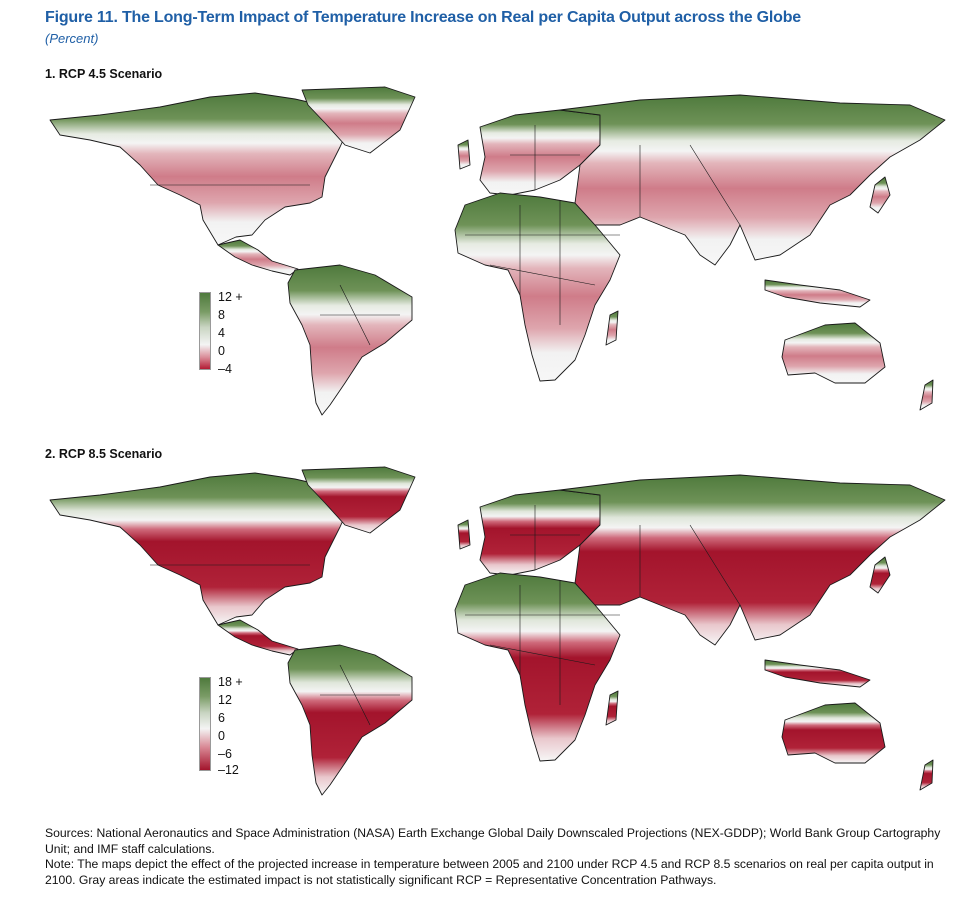 This screenshot has height=919, width=980. Describe the element at coordinates (221, 718) in the screenshot. I see `legend-tick-label: 6` at that location.